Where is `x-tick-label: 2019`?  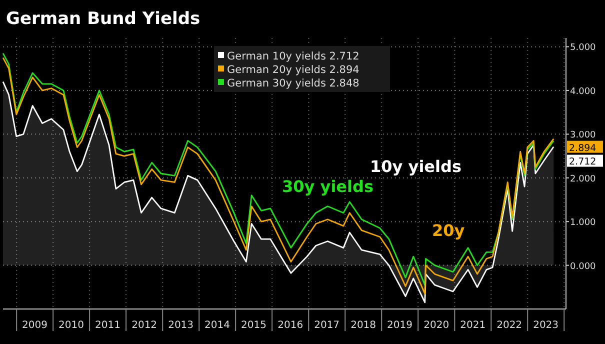 x-tick-label: 2019 is located at coordinates (400, 325).